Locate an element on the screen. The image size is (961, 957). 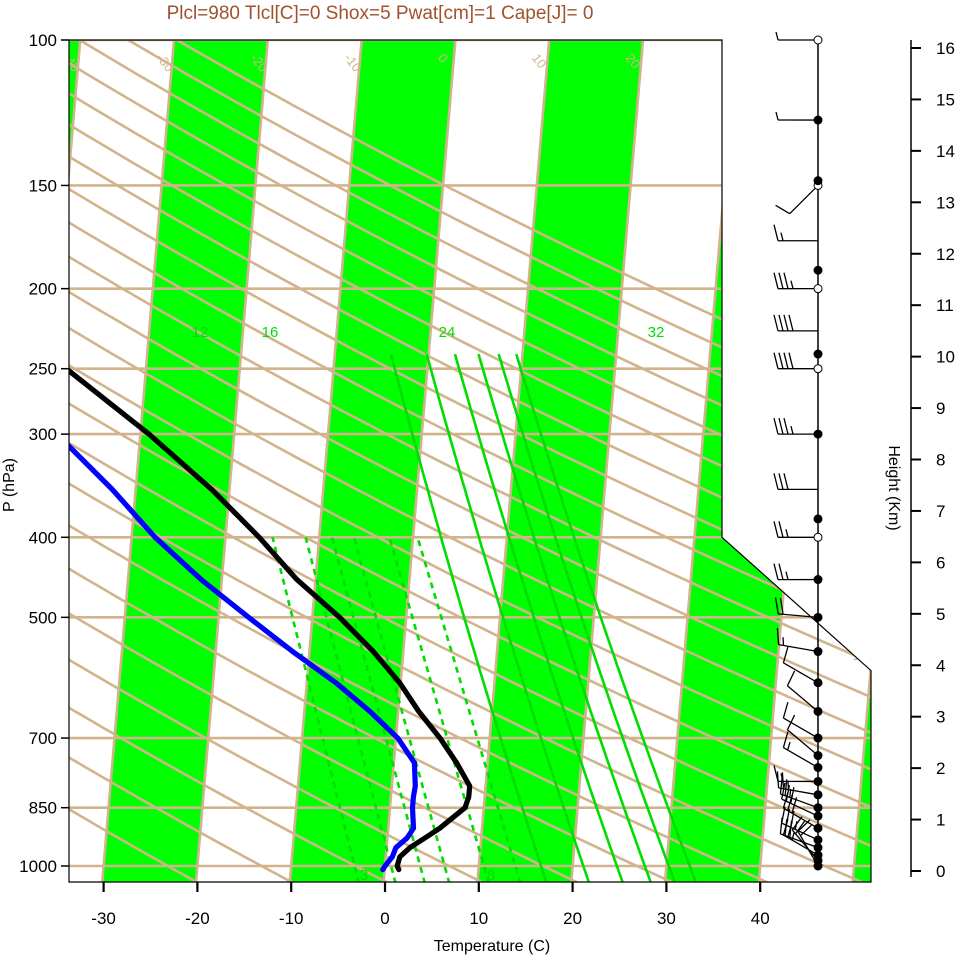
height-tick-label: 4 is located at coordinates (940, 665).